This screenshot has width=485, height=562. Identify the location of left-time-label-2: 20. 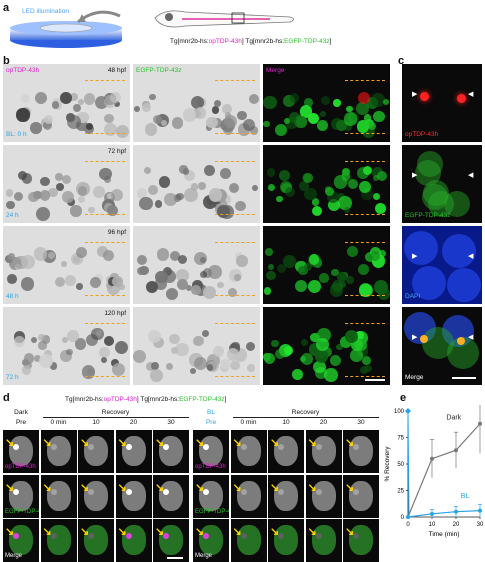
(133, 422).